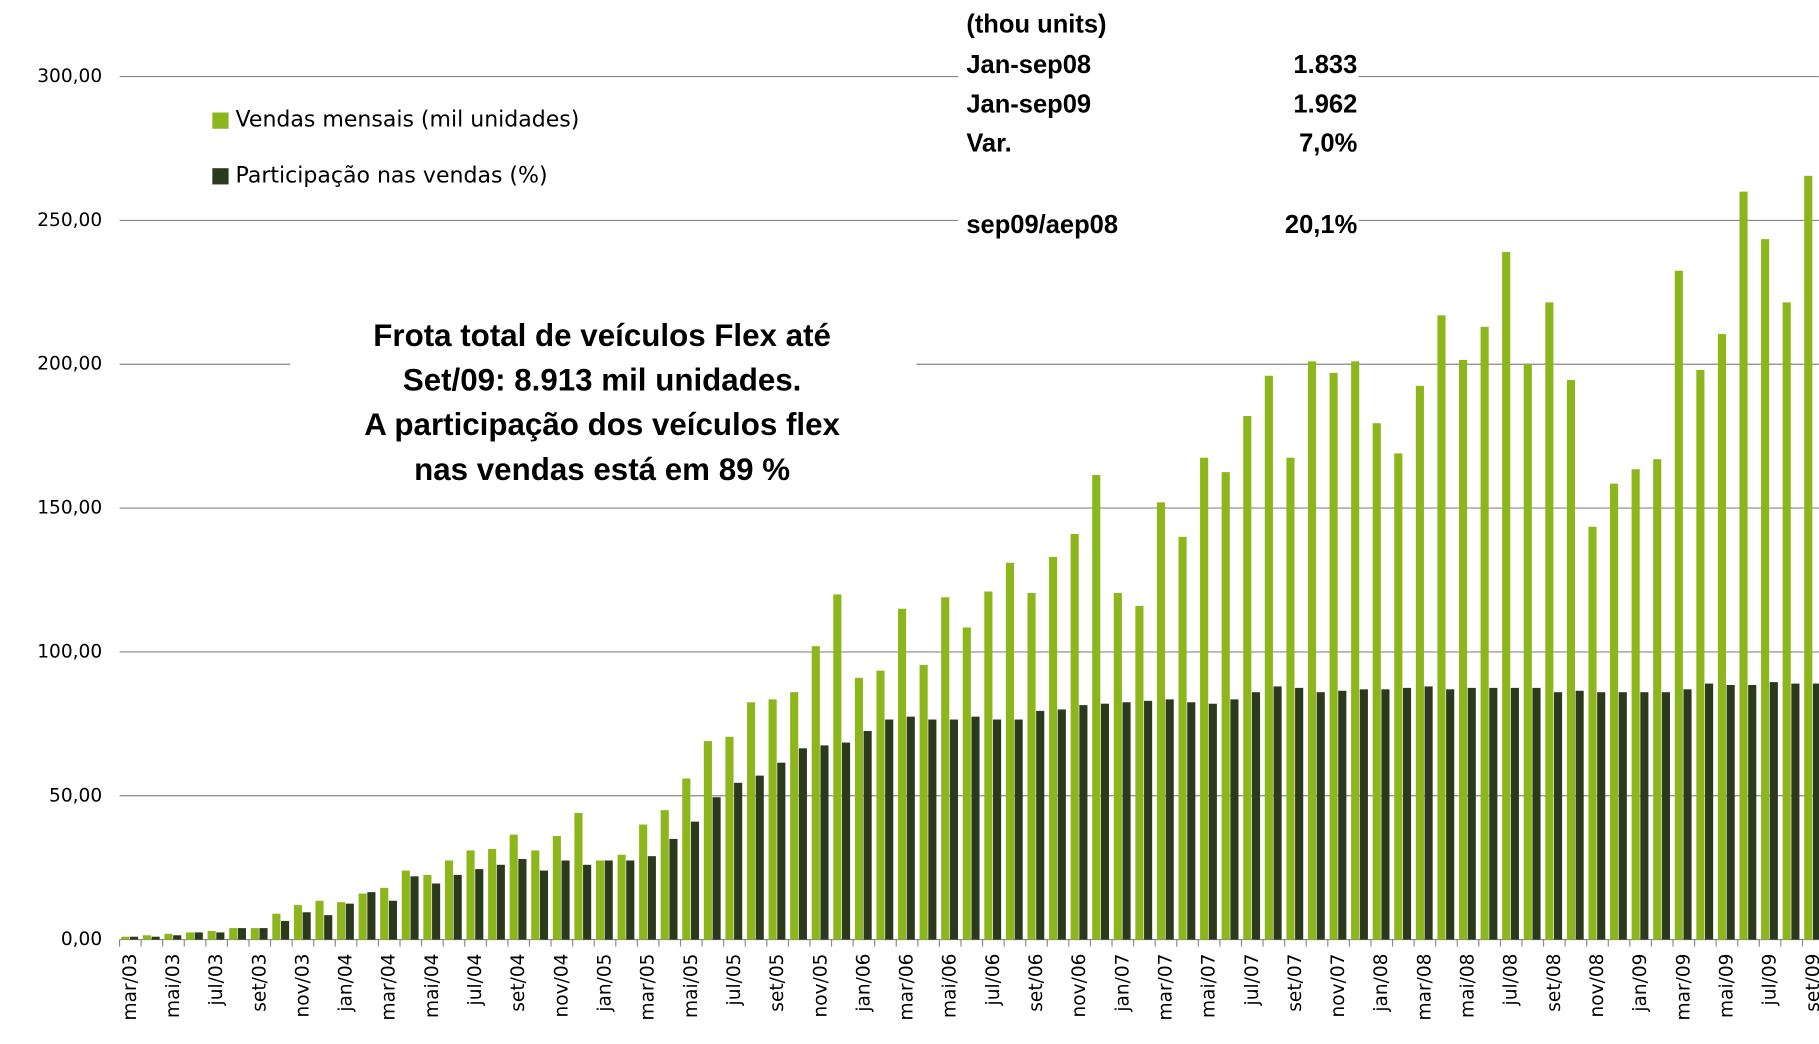 The height and width of the screenshot is (1044, 1819). I want to click on x-tick-label: jul/06, so click(993, 980).